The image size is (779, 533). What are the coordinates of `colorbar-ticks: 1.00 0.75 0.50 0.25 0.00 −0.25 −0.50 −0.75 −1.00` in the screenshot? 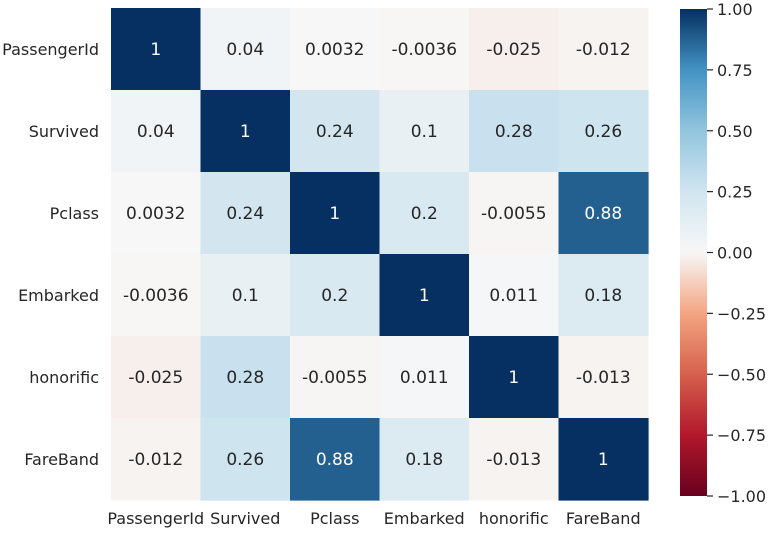 It's located at (736, 253).